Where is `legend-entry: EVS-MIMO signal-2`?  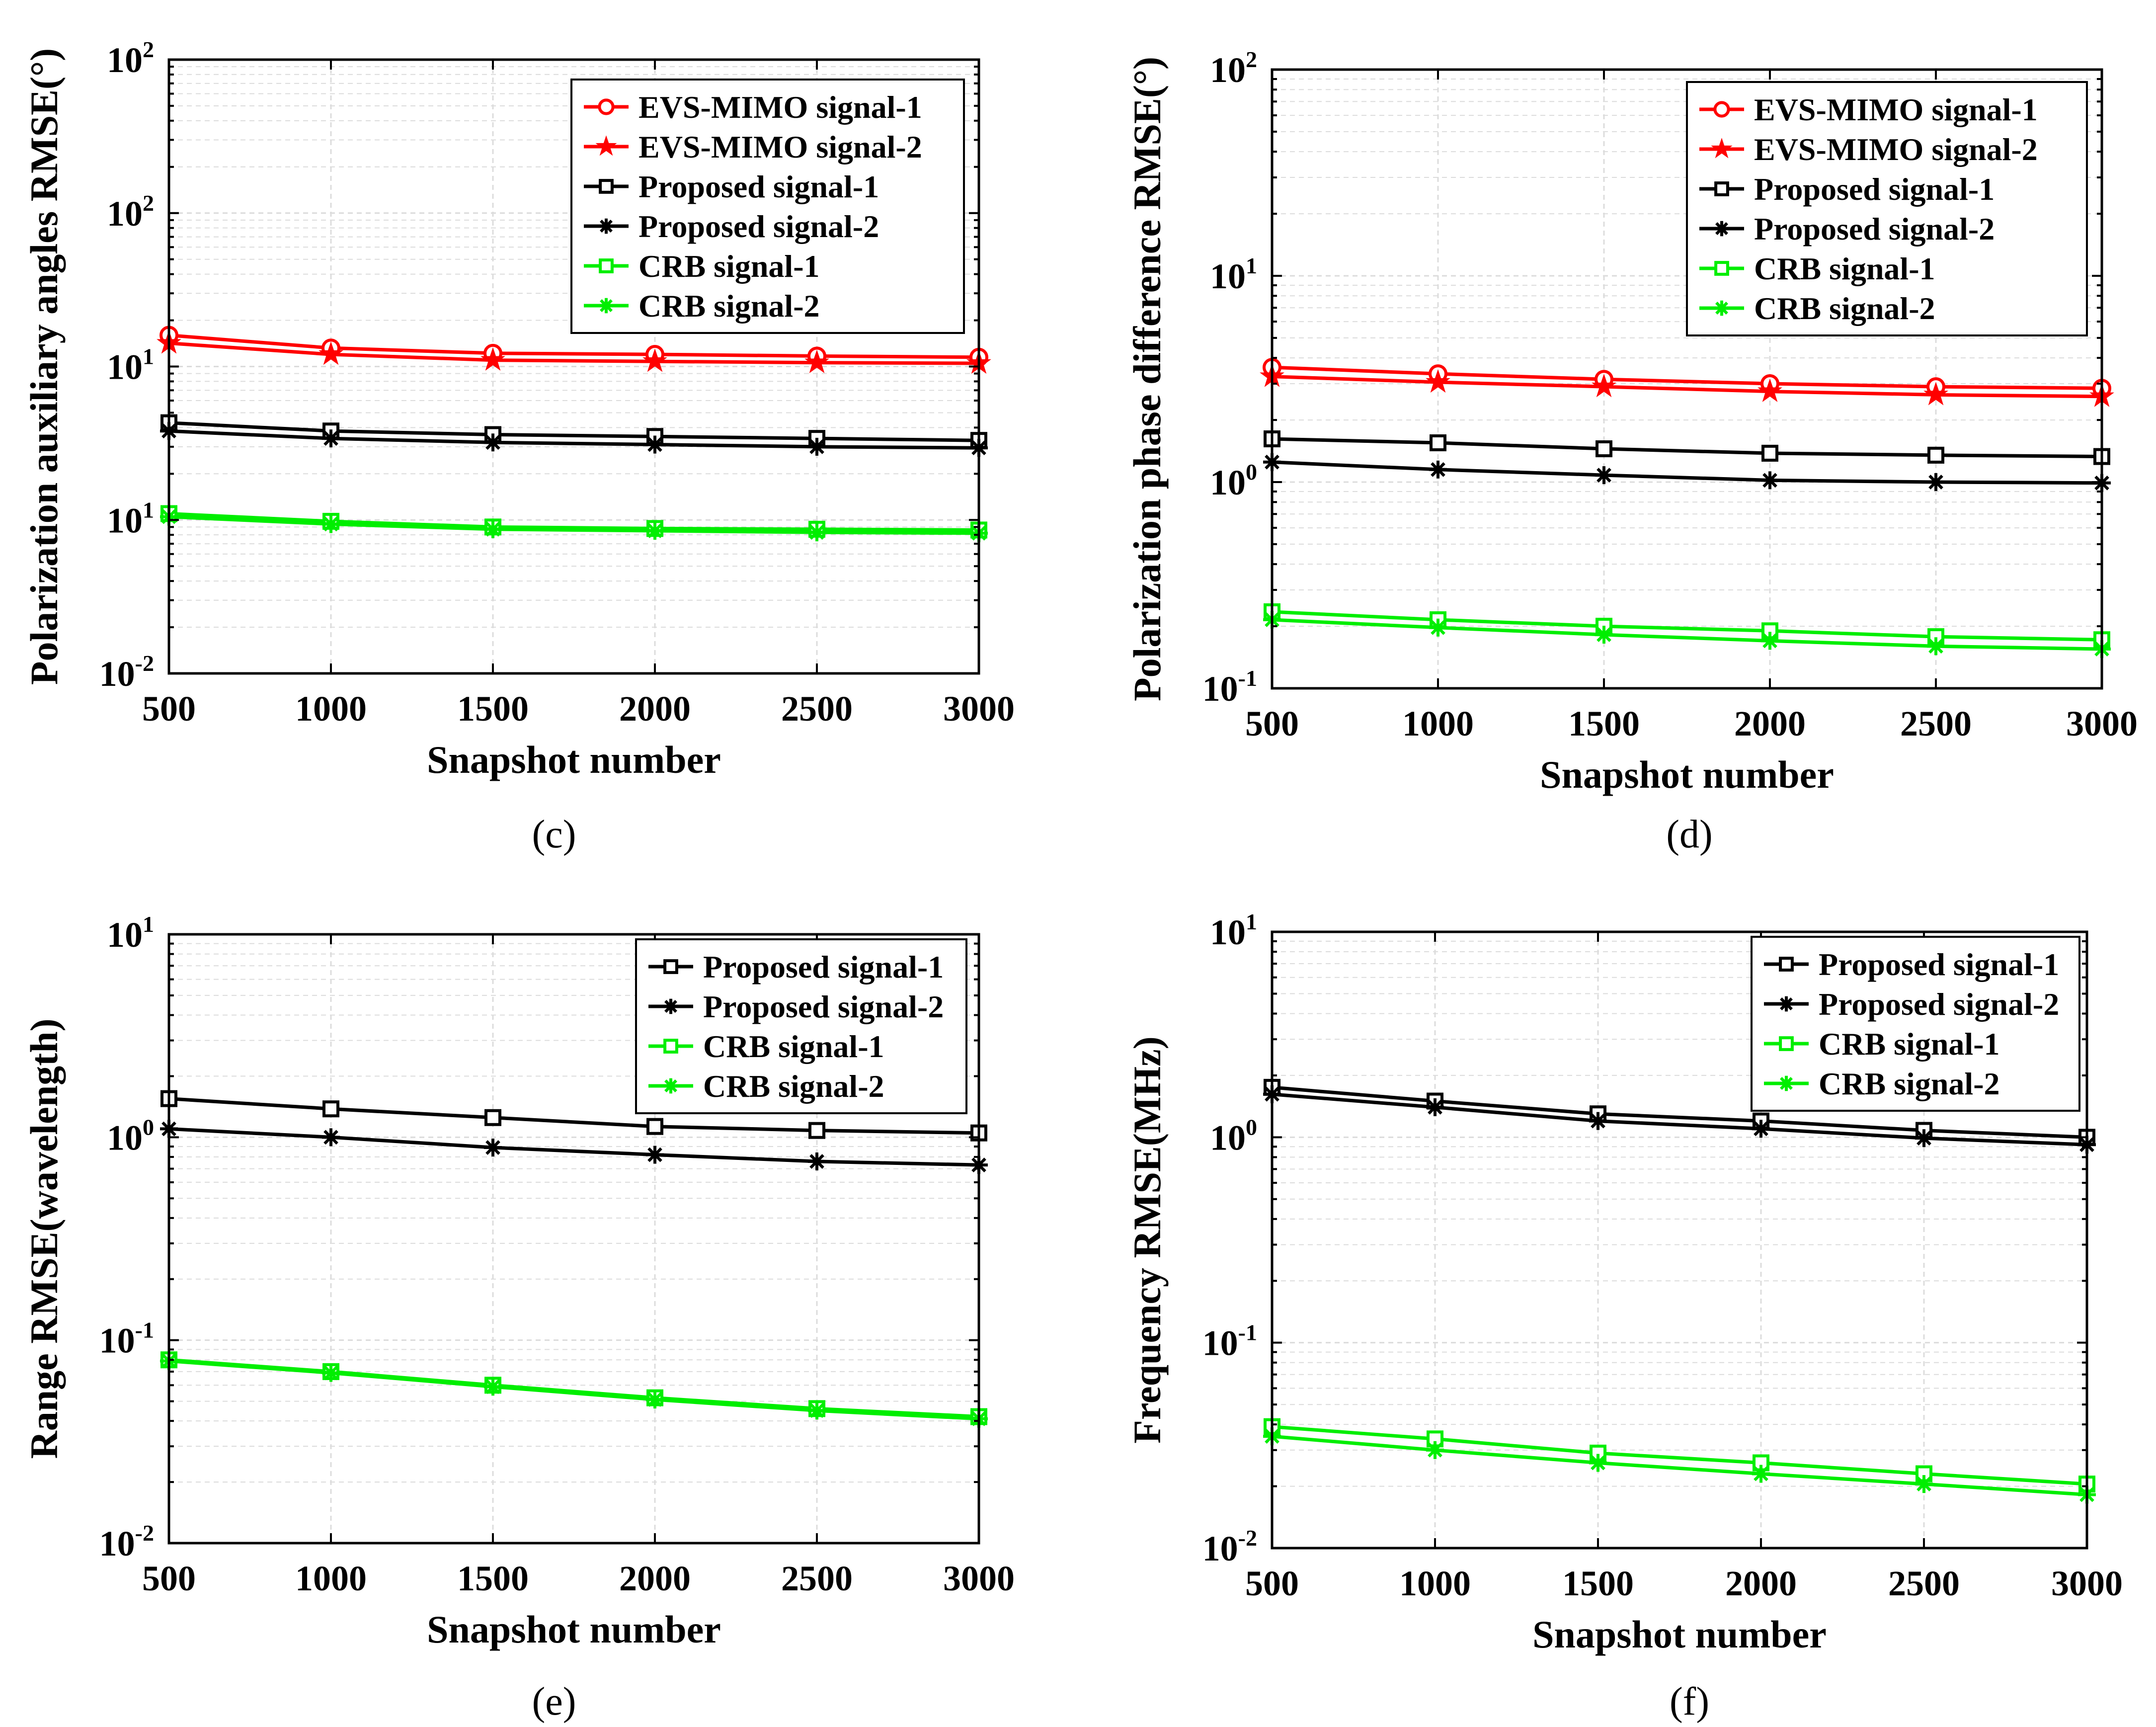
legend-entry: EVS-MIMO signal-2 is located at coordinates (753, 146).